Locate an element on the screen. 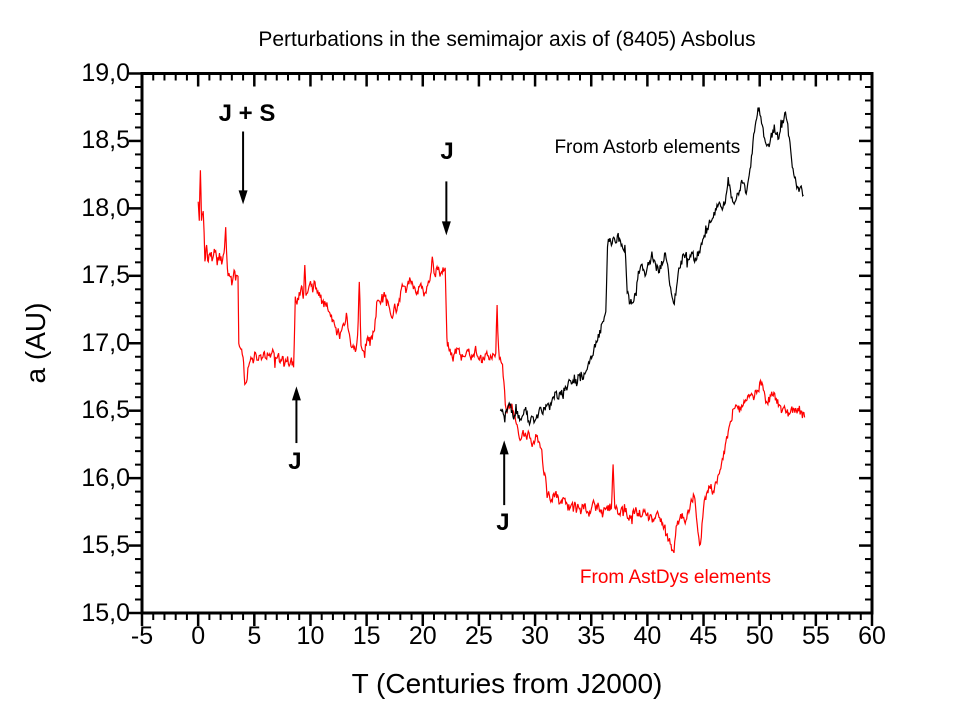 The image size is (960, 720). y-tick-label: 16,5 is located at coordinates (105, 410).